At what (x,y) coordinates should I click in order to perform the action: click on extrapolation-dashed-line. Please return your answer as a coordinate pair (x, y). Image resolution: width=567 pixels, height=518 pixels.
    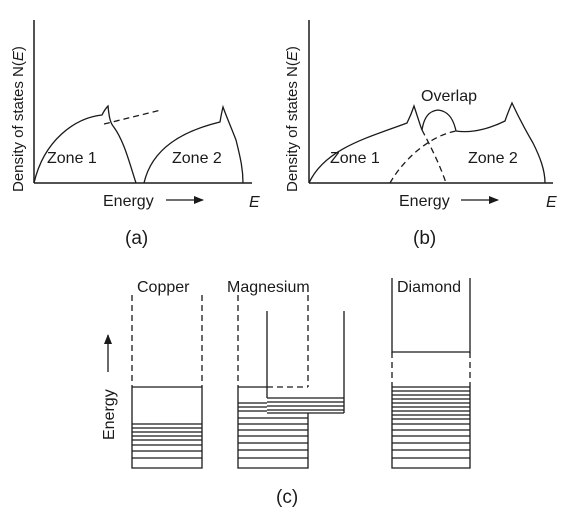
    Looking at the image, I should click on (132, 117).